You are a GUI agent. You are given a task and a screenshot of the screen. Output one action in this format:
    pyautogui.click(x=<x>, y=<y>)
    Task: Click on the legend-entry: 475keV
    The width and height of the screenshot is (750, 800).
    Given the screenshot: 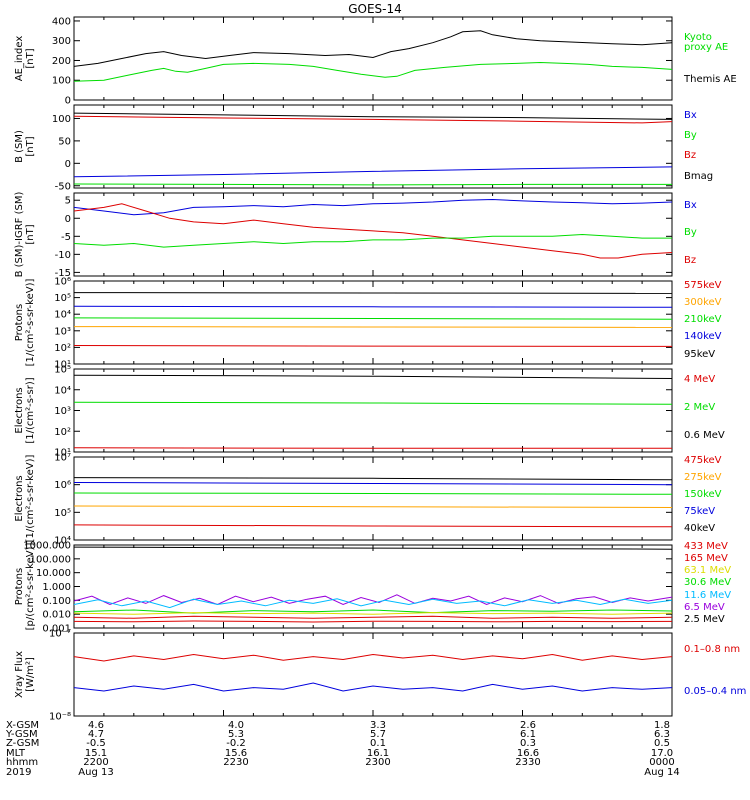 What is the action you would take?
    pyautogui.click(x=703, y=460)
    